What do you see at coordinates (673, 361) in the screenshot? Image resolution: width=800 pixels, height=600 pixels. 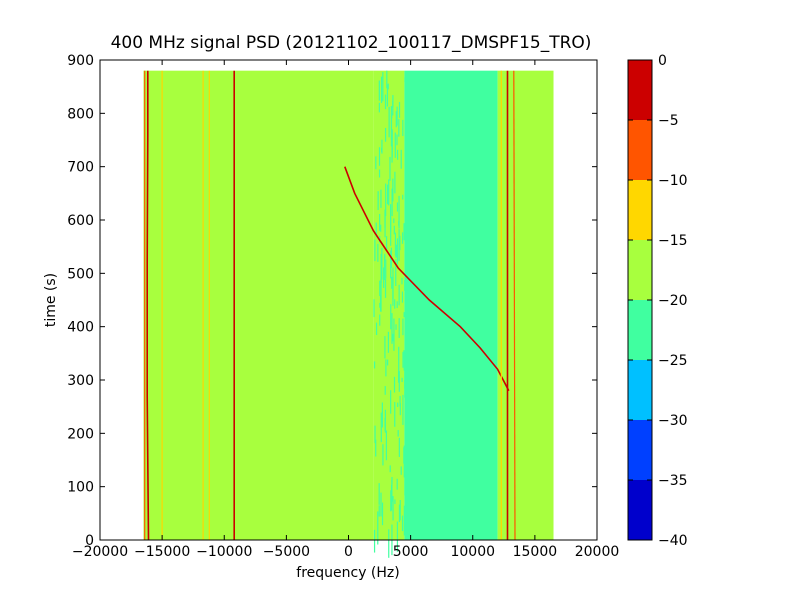 I see `colorbar-tick-label: −25` at bounding box center [673, 361].